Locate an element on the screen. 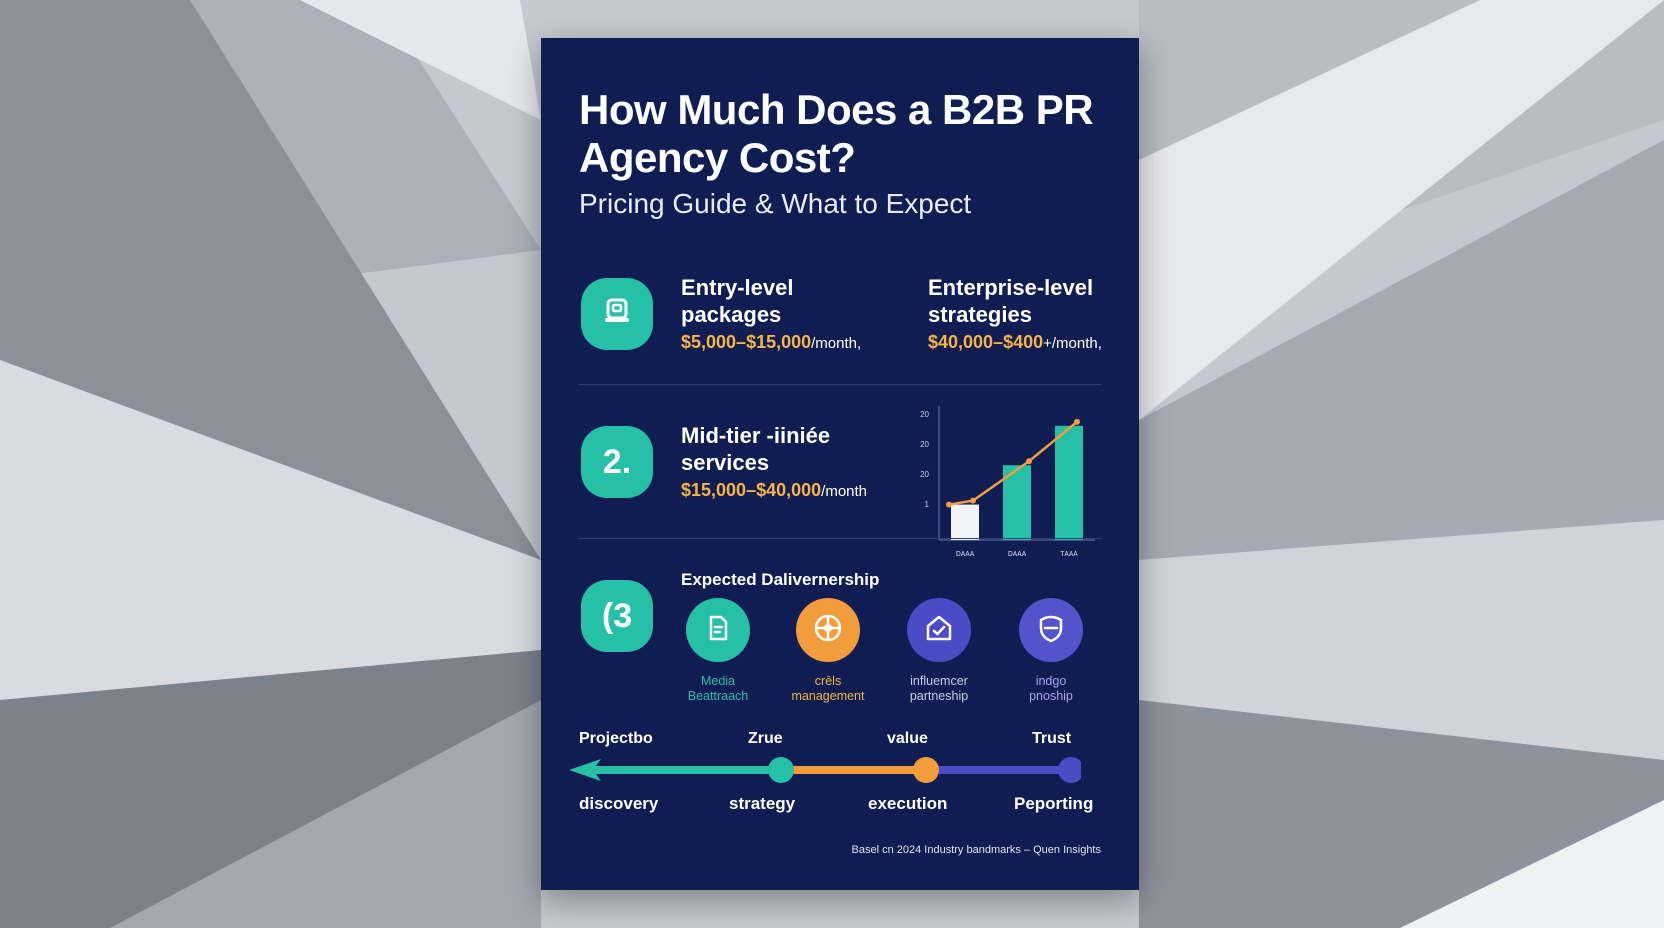 The height and width of the screenshot is (928, 1664). deliverable-indgo-label: indgo pnoship is located at coordinates (1051, 689).